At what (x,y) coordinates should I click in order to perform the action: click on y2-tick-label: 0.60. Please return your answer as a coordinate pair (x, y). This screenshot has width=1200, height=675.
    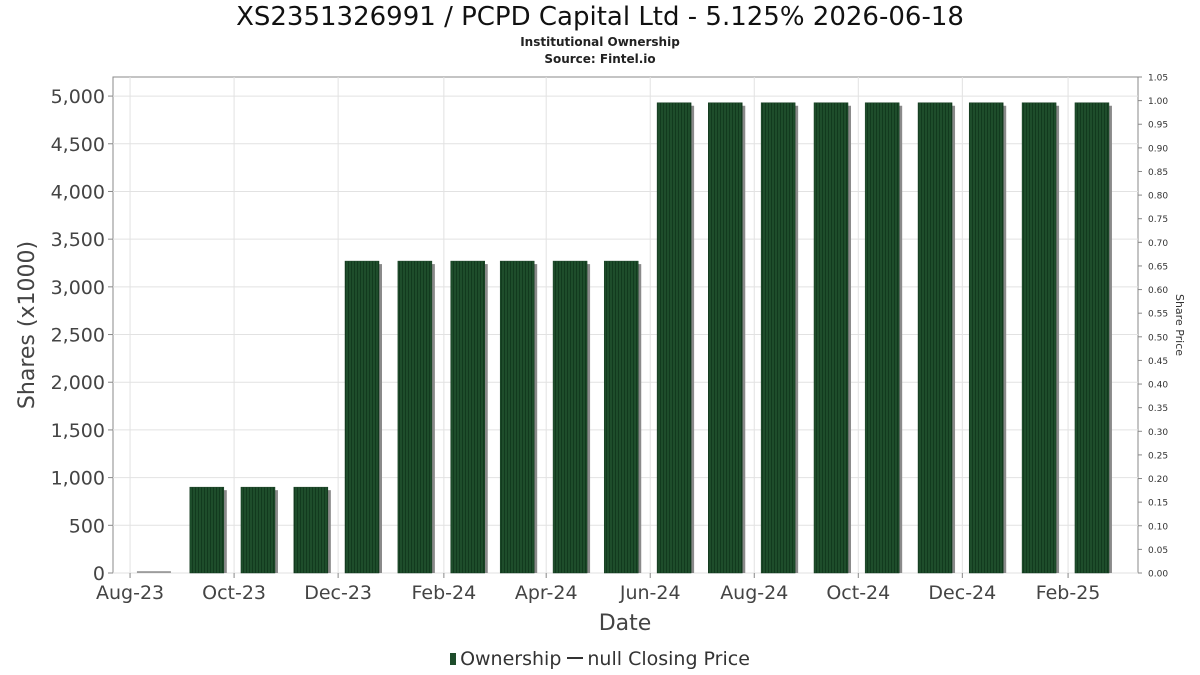
    Looking at the image, I should click on (1158, 291).